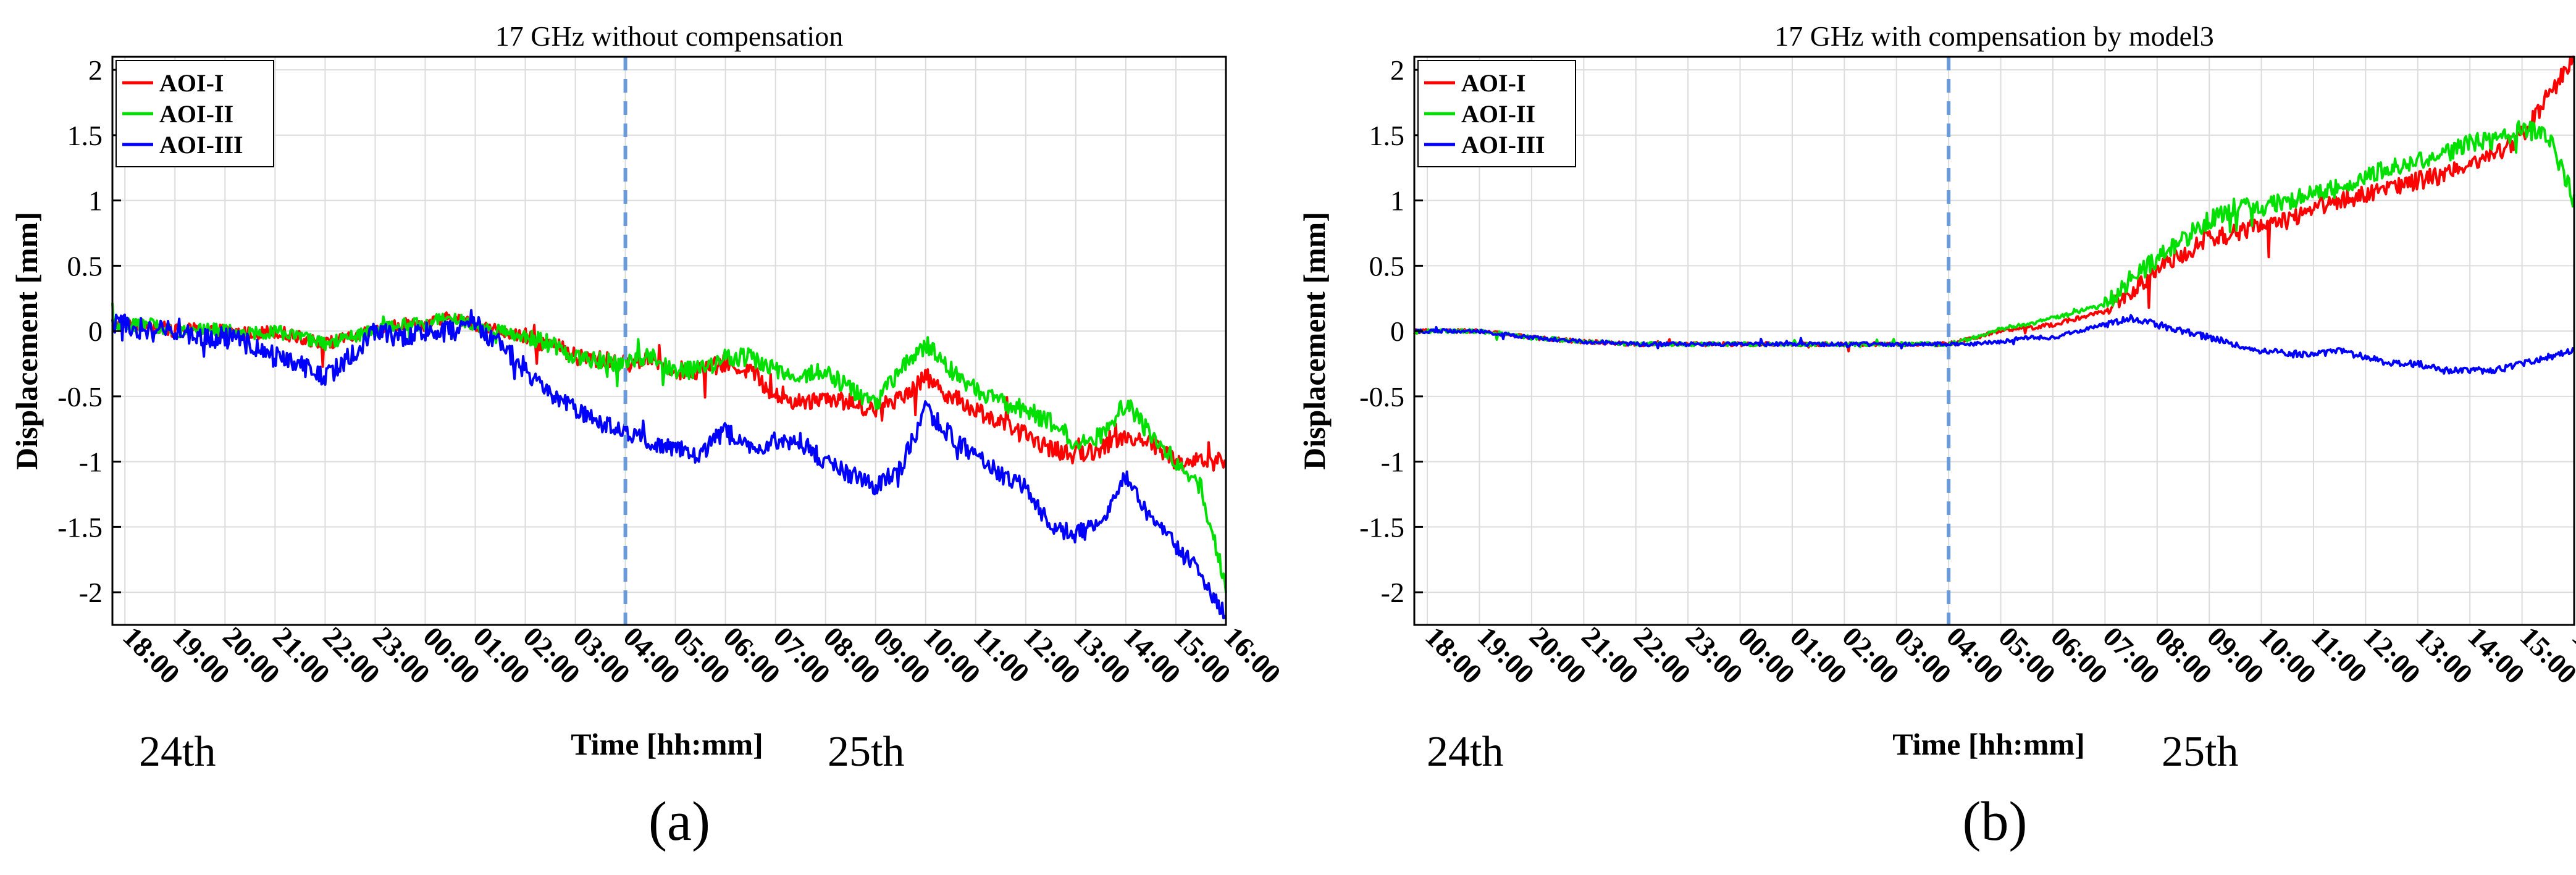 Image resolution: width=2576 pixels, height=875 pixels. I want to click on c1-xtick-label-3: 21:00, so click(1610, 655).